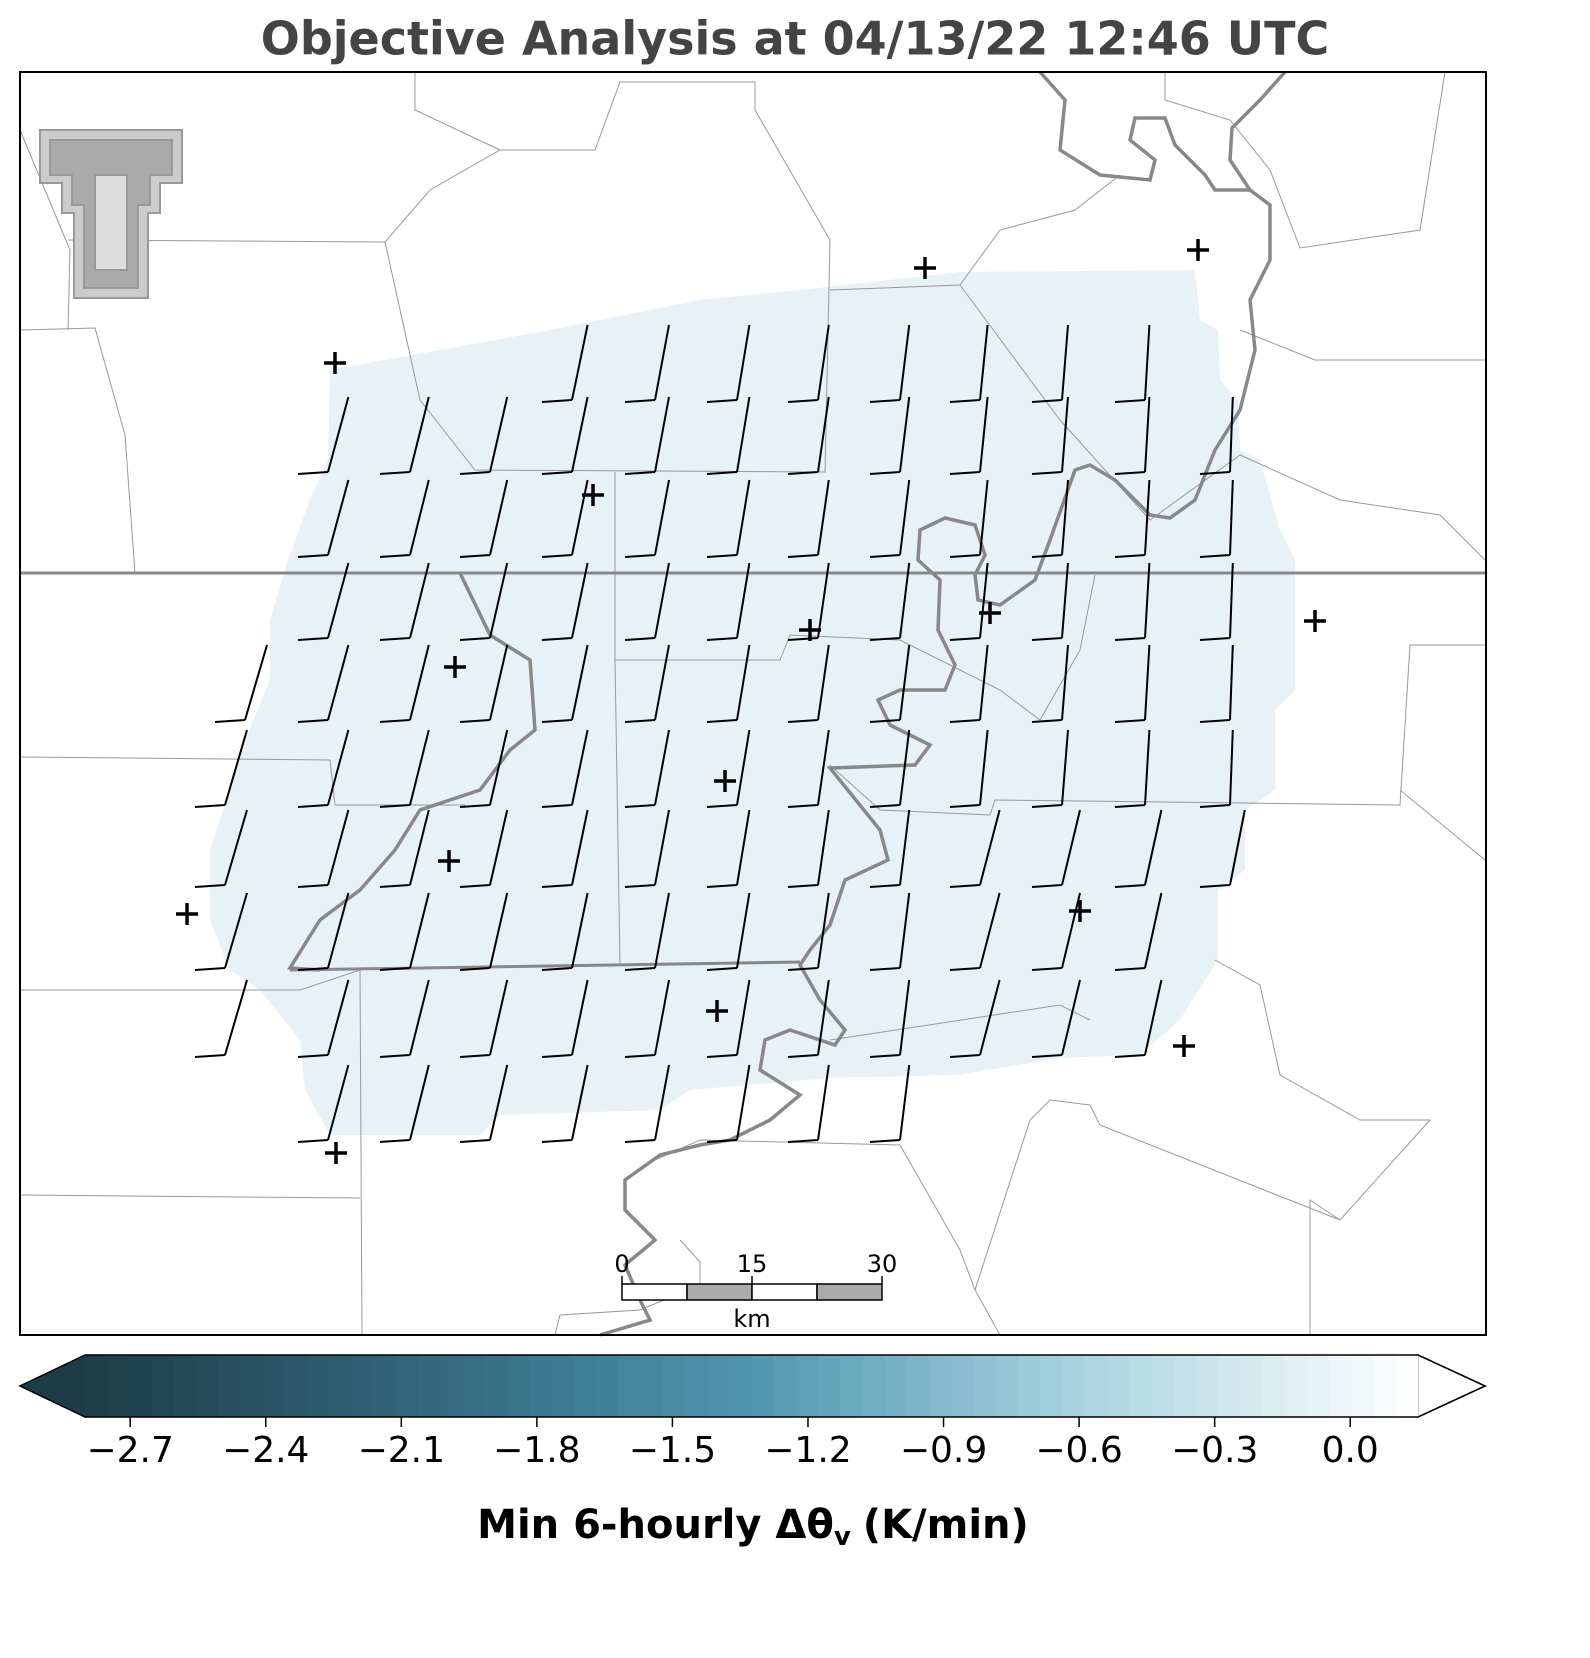 The width and height of the screenshot is (1590, 1658). Describe the element at coordinates (265, 1450) in the screenshot. I see `colorbar-tick-label: −2.4` at that location.